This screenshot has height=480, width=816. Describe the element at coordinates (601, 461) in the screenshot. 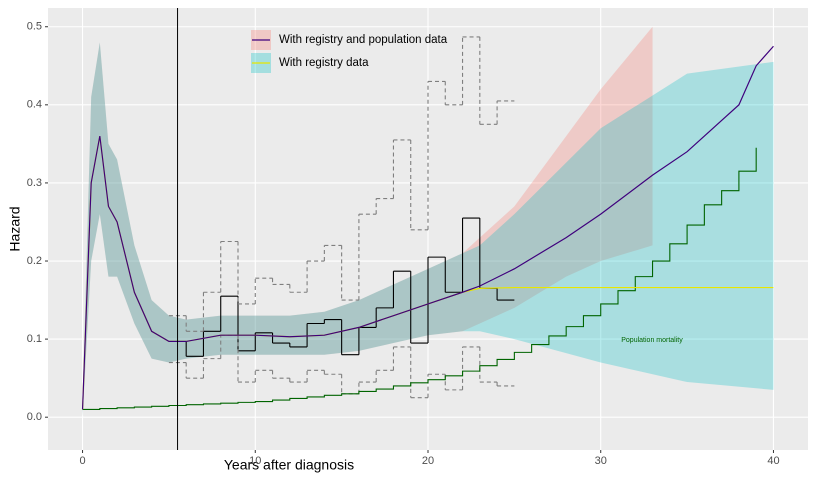

I see `x-tick-label: 30` at that location.